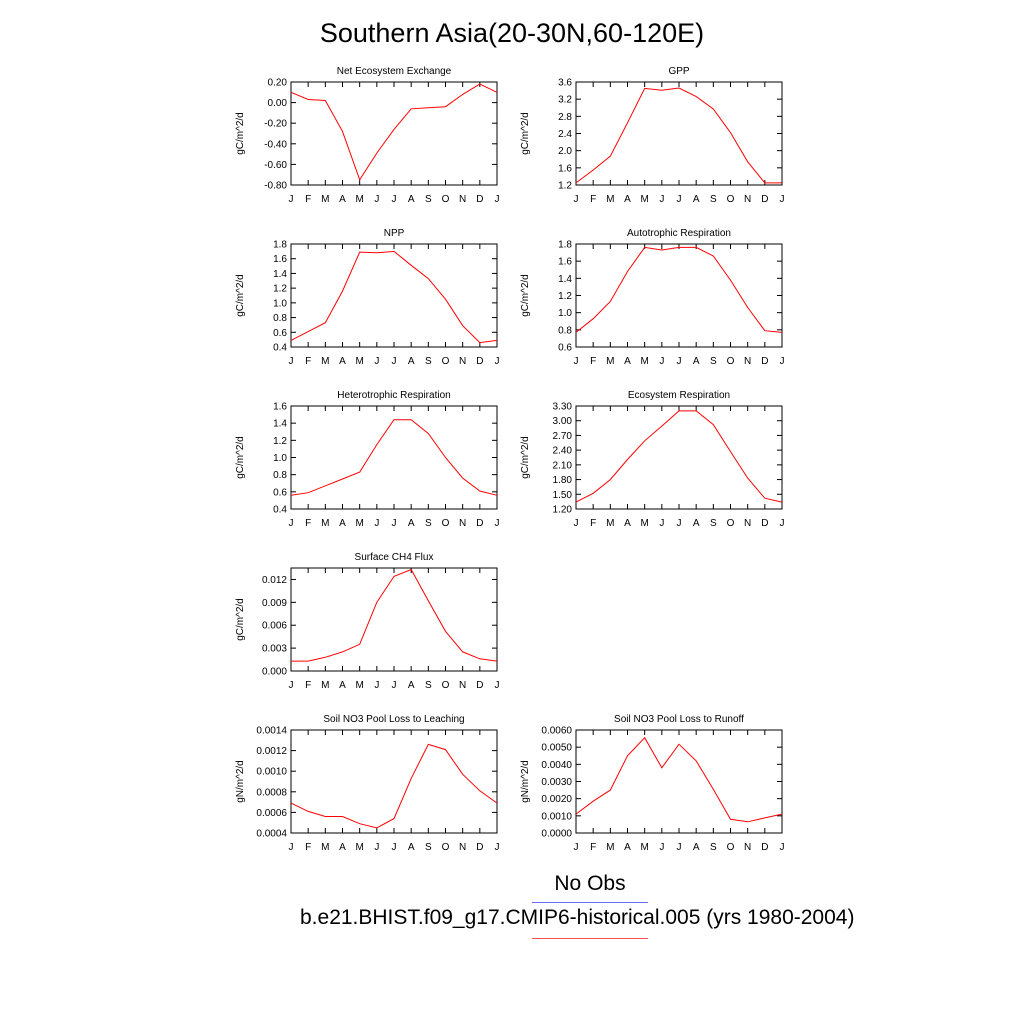 Image resolution: width=1024 pixels, height=1024 pixels. Describe the element at coordinates (565, 117) in the screenshot. I see `y-tick-label: 2.8` at that location.